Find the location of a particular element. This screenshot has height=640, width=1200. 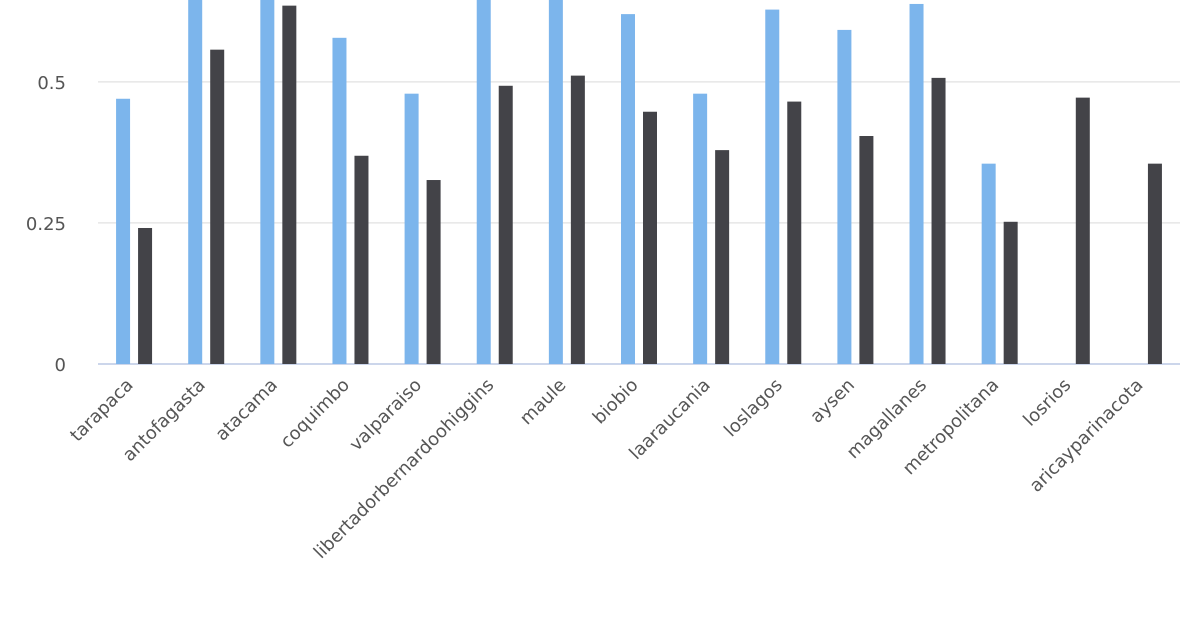

x-tick-label: losrios is located at coordinates (1047, 403).